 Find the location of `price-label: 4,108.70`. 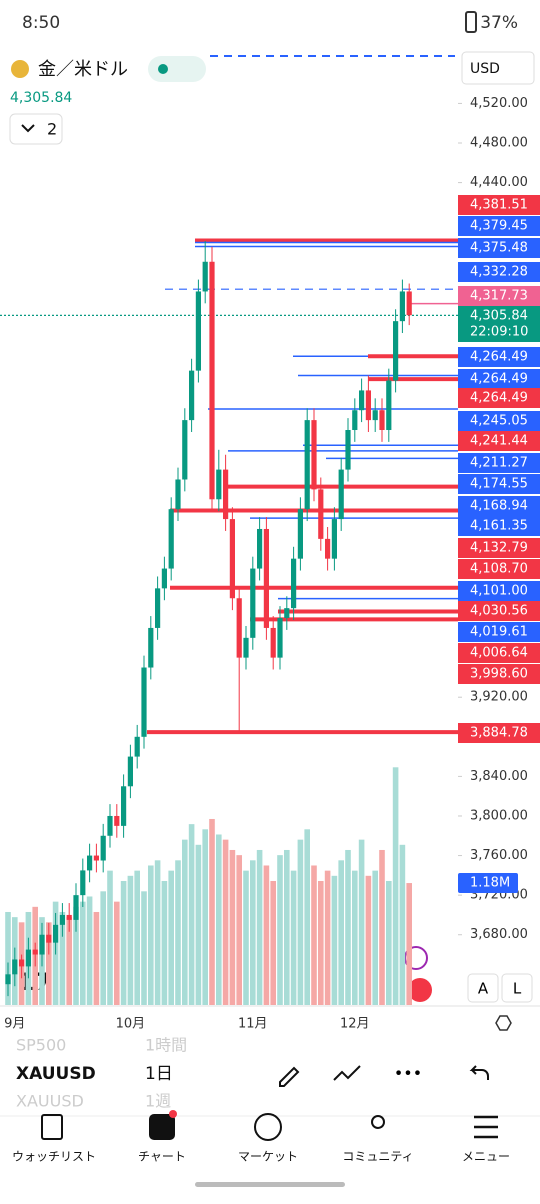

price-label: 4,108.70 is located at coordinates (499, 569).